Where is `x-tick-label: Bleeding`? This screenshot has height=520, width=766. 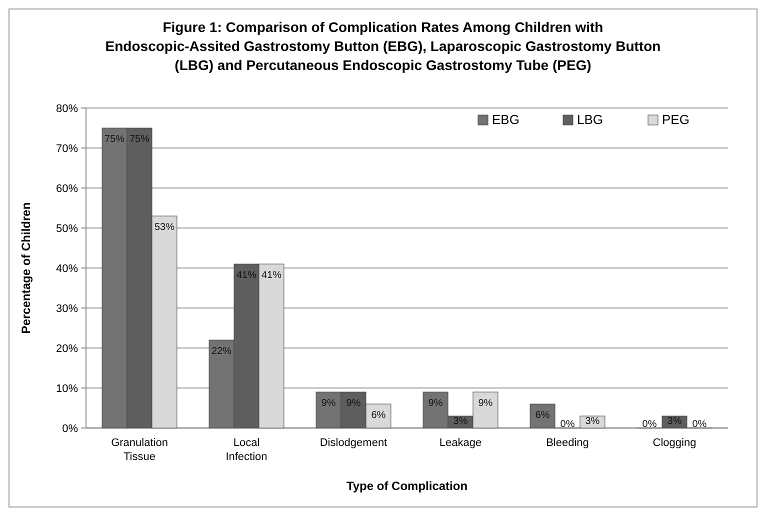
x-tick-label: Bleeding is located at coordinates (567, 443).